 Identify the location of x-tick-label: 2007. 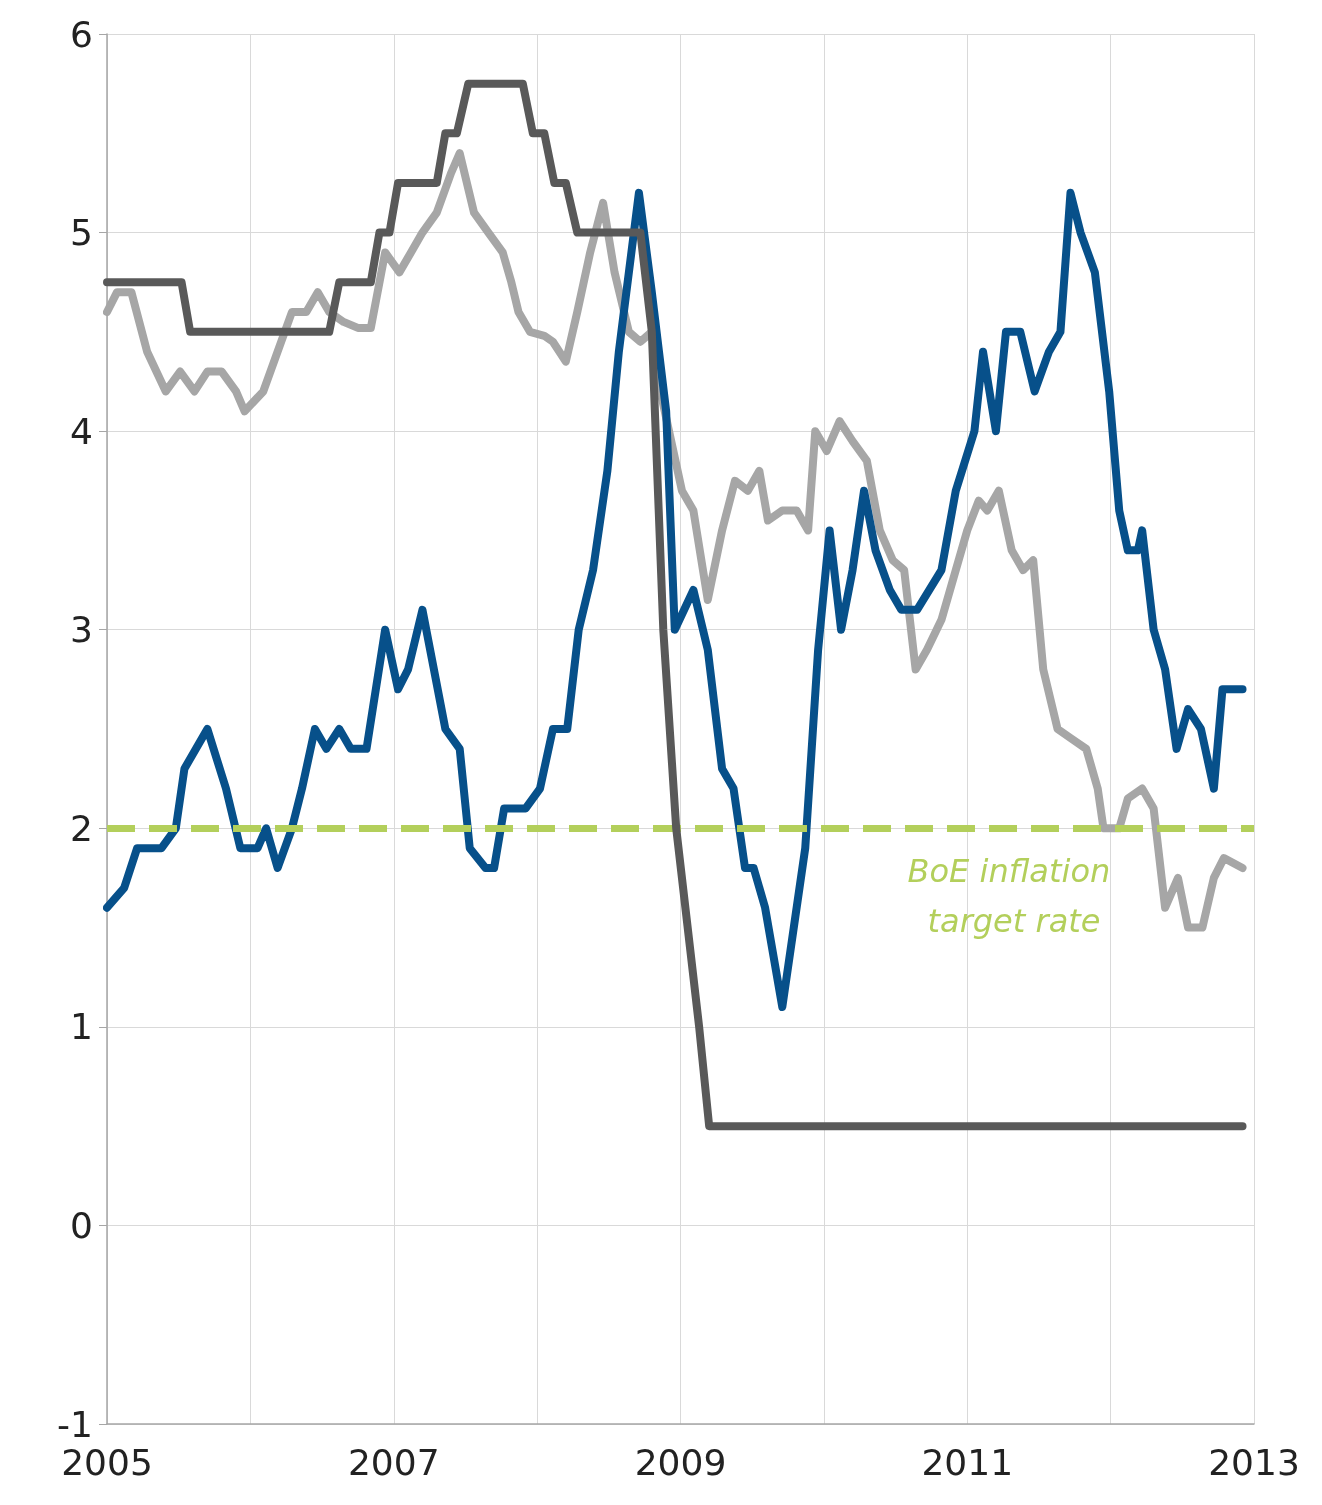
(393, 1462).